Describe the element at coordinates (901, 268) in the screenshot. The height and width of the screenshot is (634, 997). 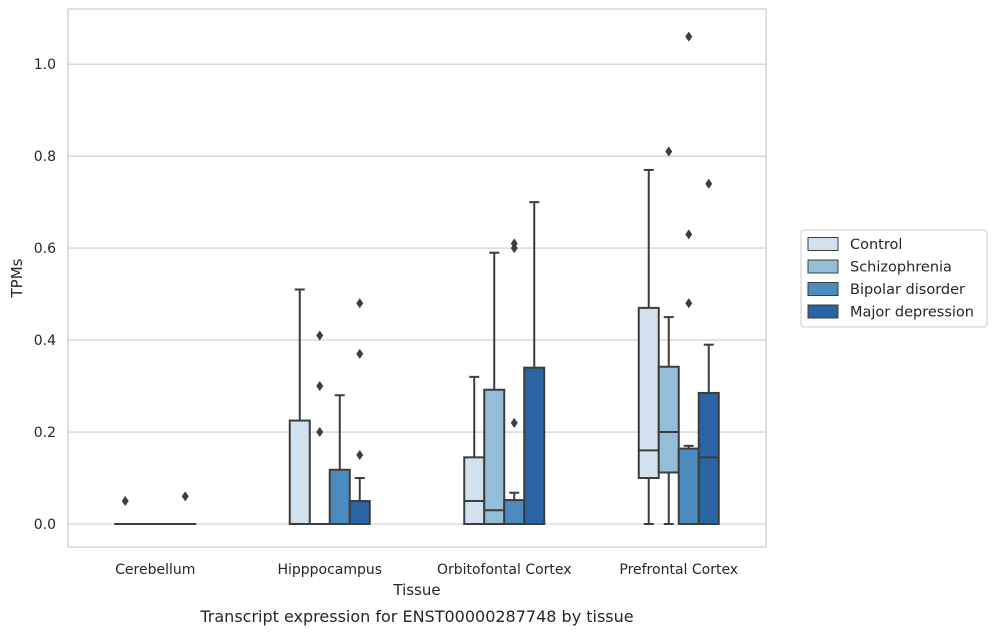
I see `legend-entry: Schizophrenia` at that location.